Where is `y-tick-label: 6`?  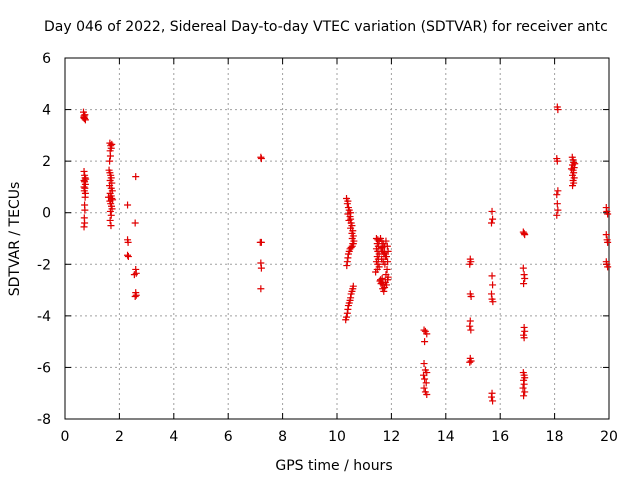
y-tick-label: 6 is located at coordinates (46, 59).